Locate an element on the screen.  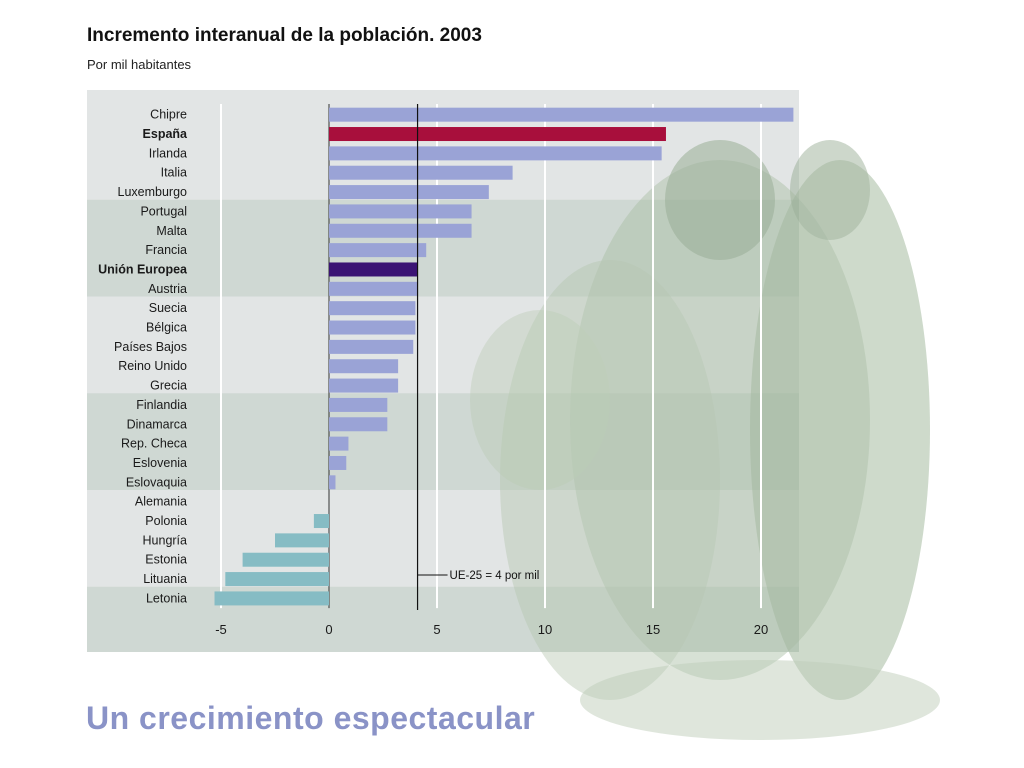
bar-eslovaquia is located at coordinates (332, 482).